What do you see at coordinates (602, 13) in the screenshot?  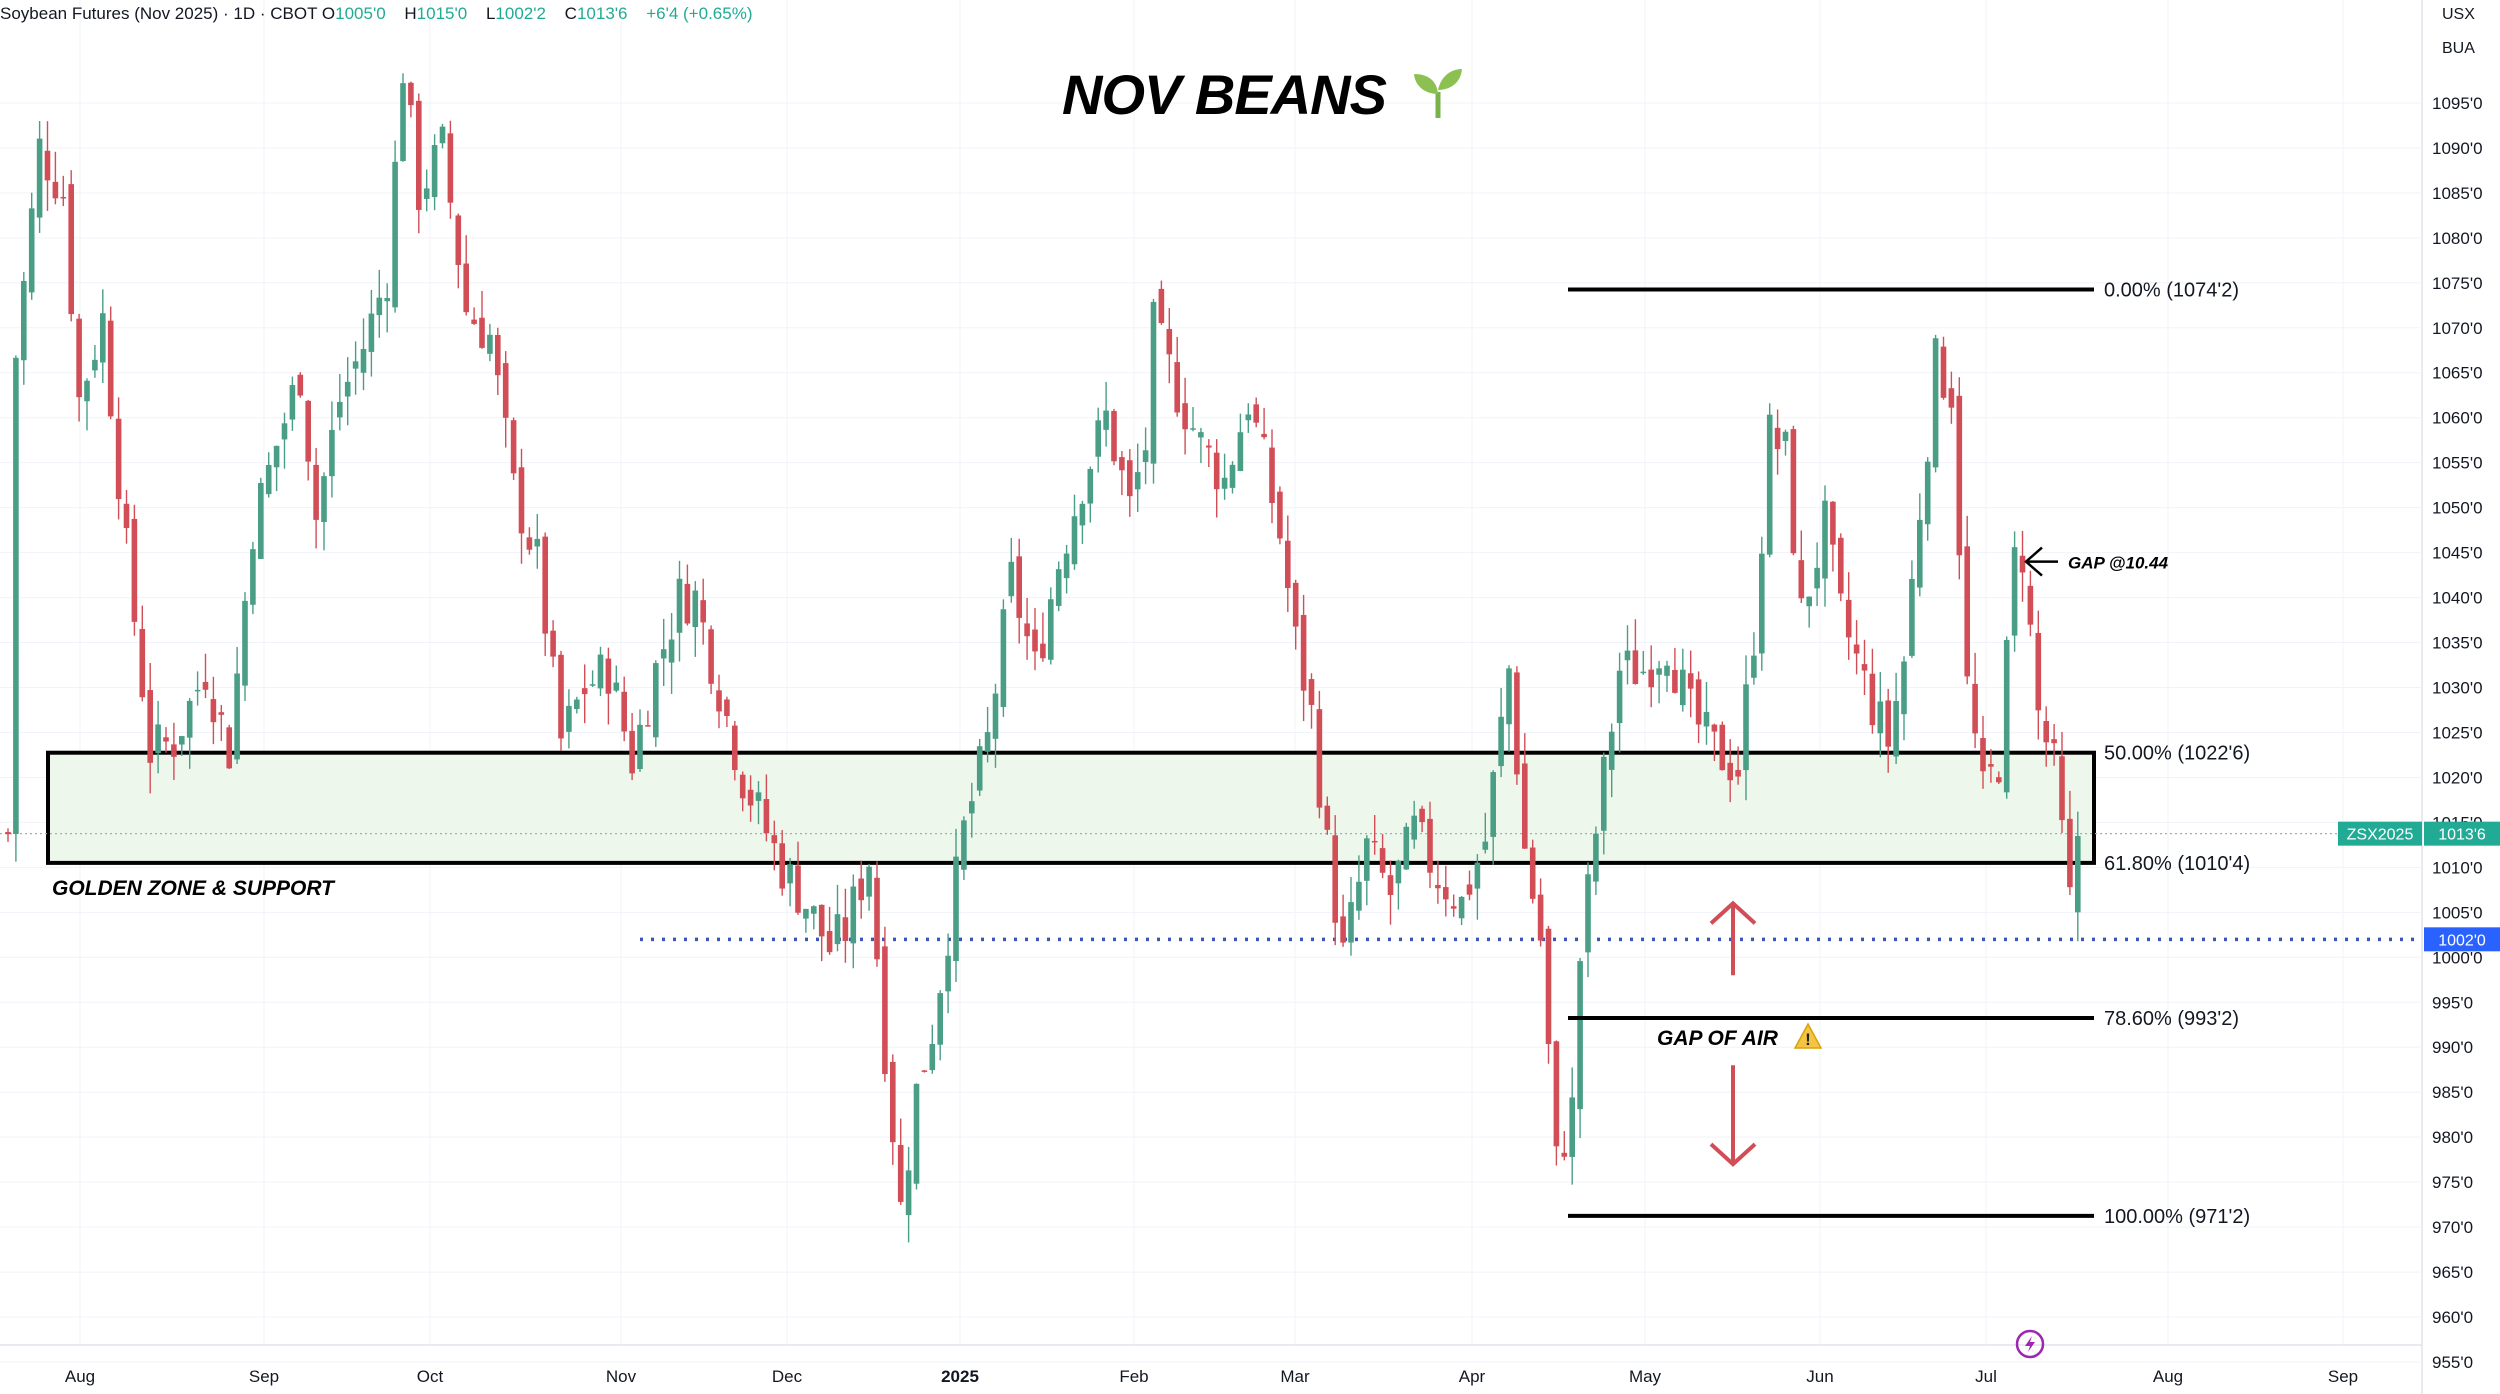 I see `close-value: 1013'6` at bounding box center [602, 13].